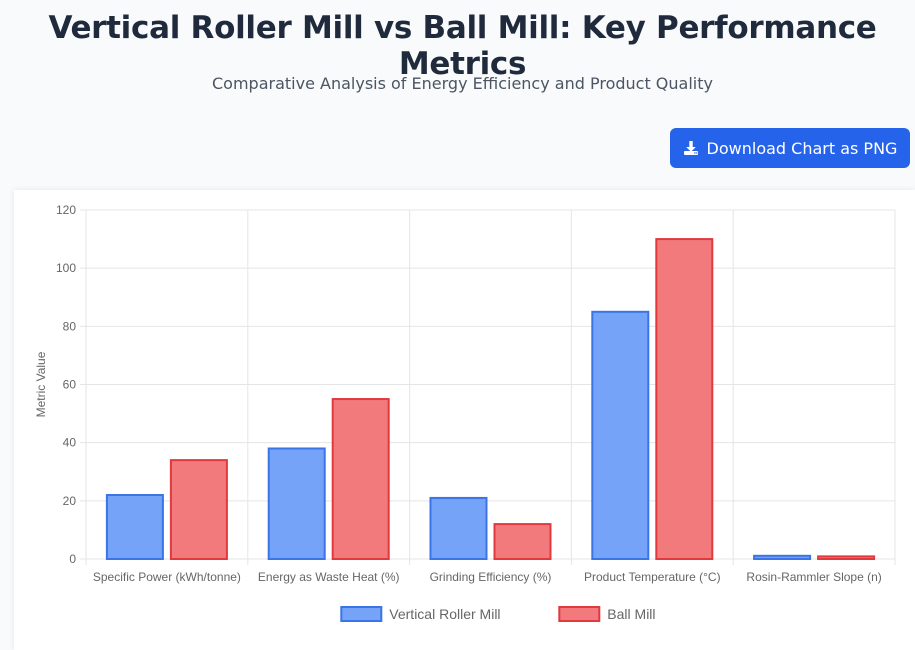 This screenshot has height=650, width=915. Describe the element at coordinates (802, 148) in the screenshot. I see `download-button-label: Download Chart as PNG` at that location.